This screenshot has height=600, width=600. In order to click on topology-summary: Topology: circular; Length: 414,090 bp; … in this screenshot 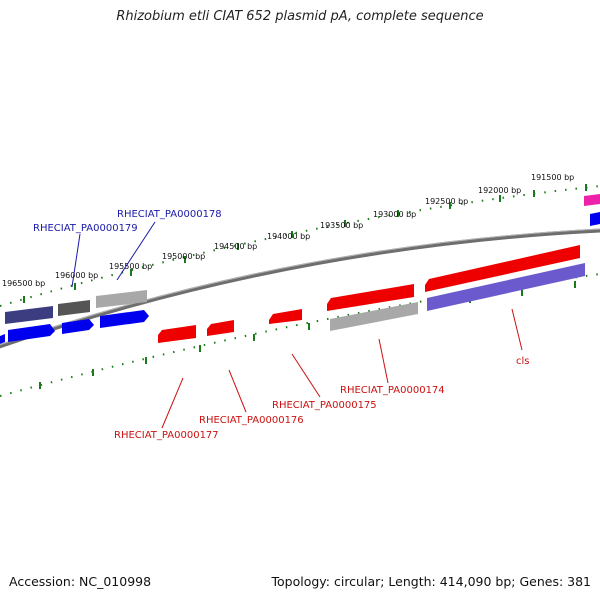, I will do `click(431, 581)`.